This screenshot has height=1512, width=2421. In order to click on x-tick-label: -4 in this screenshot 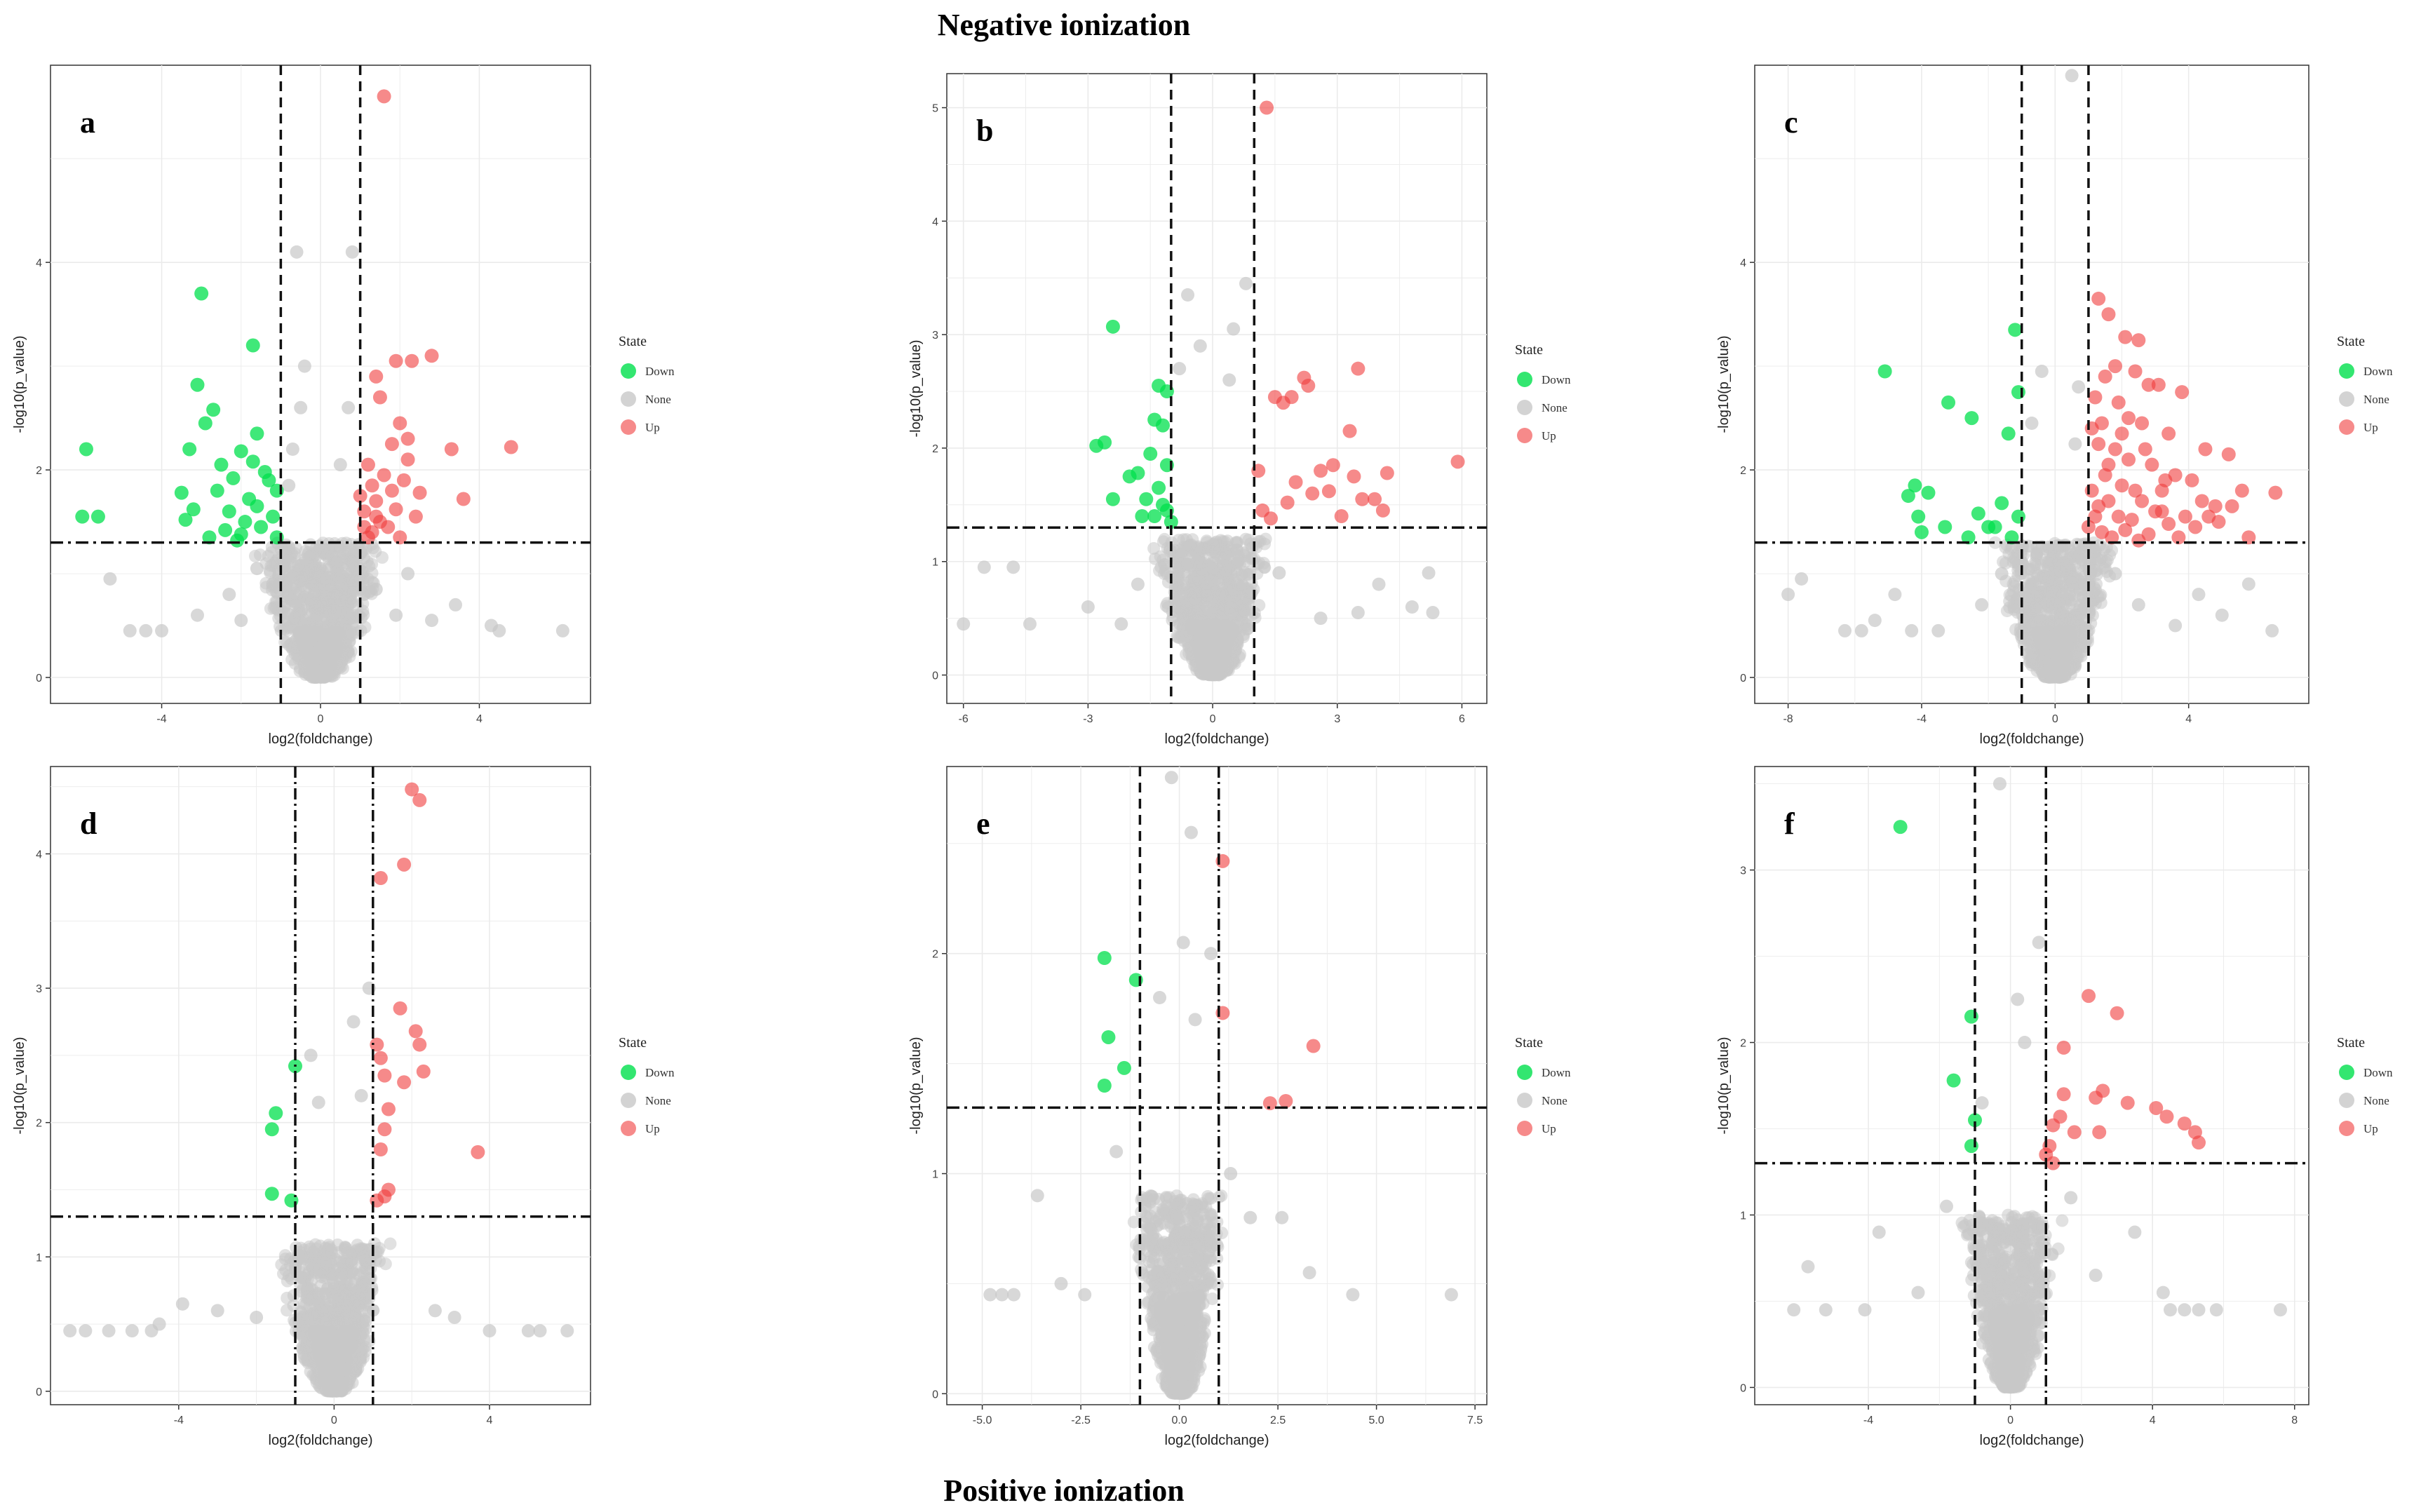, I will do `click(1922, 719)`.